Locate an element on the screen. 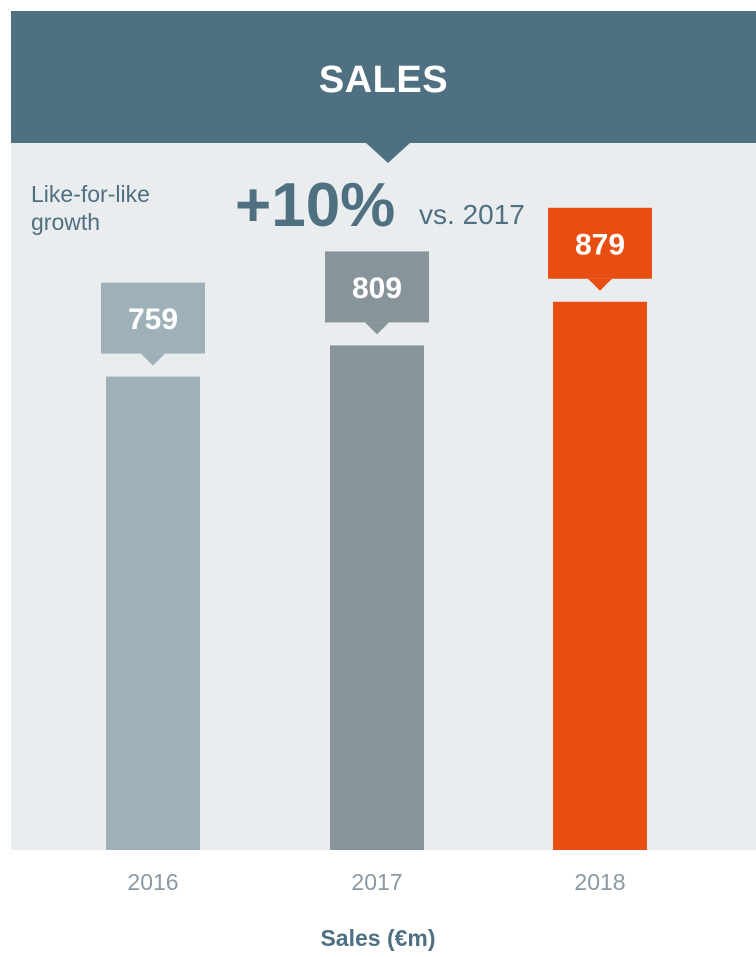 This screenshot has height=957, width=756. data-label-2017: 809 is located at coordinates (377, 288).